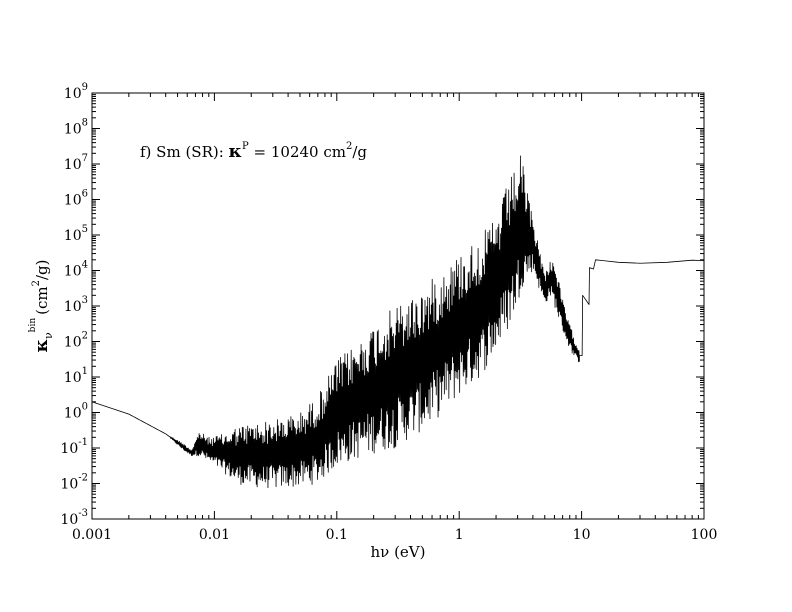 Image resolution: width=792 pixels, height=612 pixels. I want to click on y-tick-label: 10⁻³, so click(74, 518).